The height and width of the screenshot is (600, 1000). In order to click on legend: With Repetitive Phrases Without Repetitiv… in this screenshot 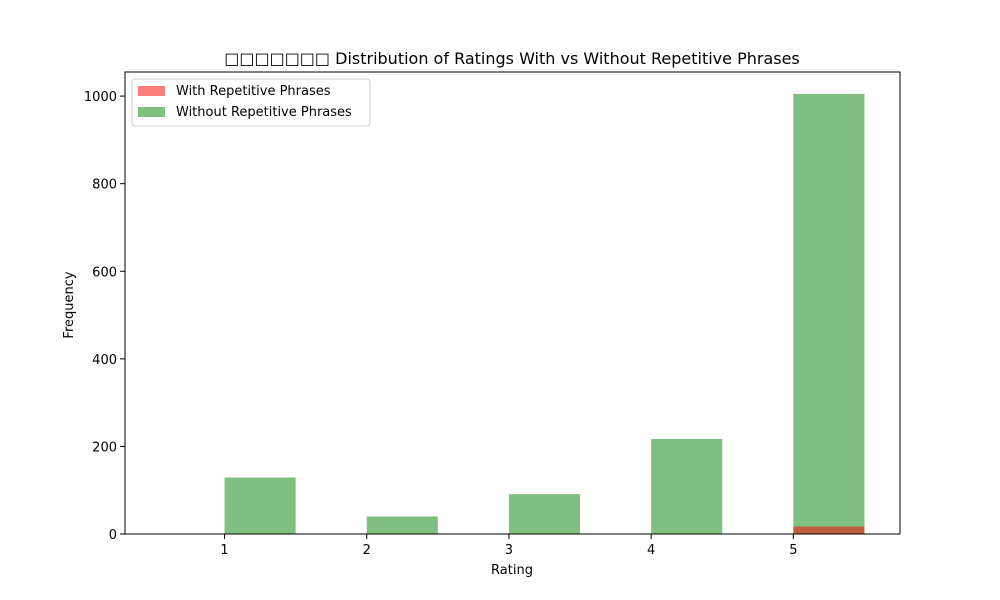, I will do `click(251, 102)`.